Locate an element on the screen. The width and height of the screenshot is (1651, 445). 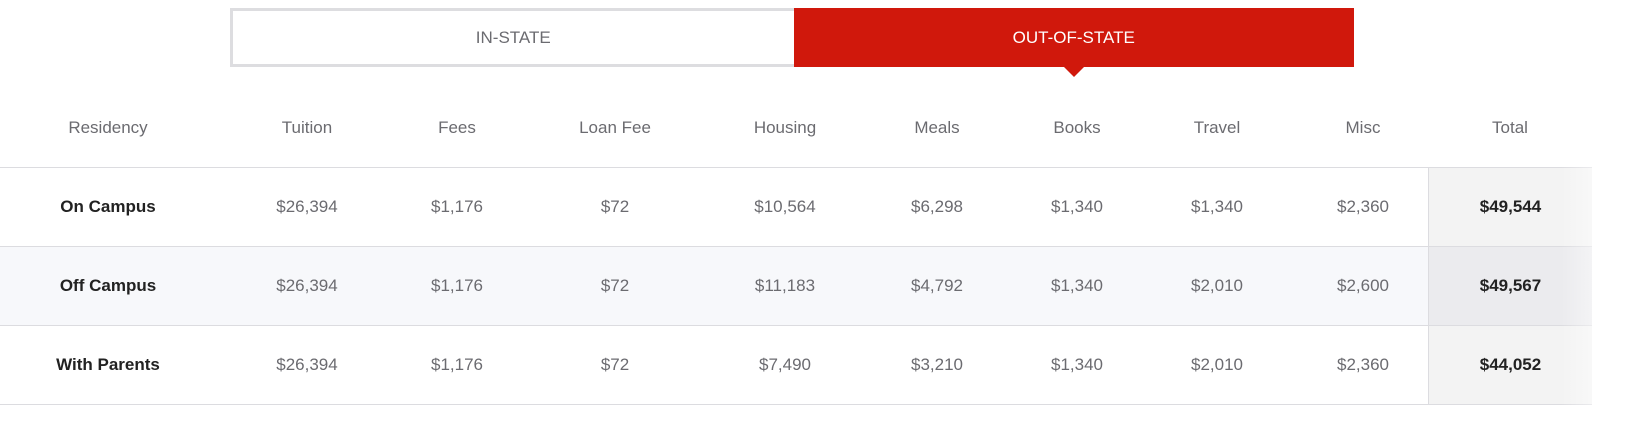
column-header: Travel is located at coordinates (1217, 127).